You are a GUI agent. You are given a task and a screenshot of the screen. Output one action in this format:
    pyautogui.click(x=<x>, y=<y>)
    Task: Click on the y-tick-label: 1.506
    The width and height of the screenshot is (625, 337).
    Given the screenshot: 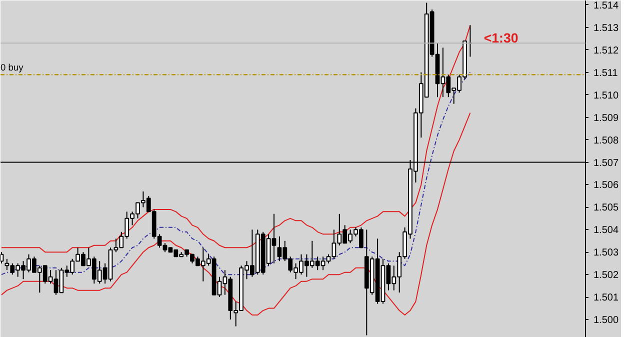 What is the action you would take?
    pyautogui.click(x=606, y=186)
    